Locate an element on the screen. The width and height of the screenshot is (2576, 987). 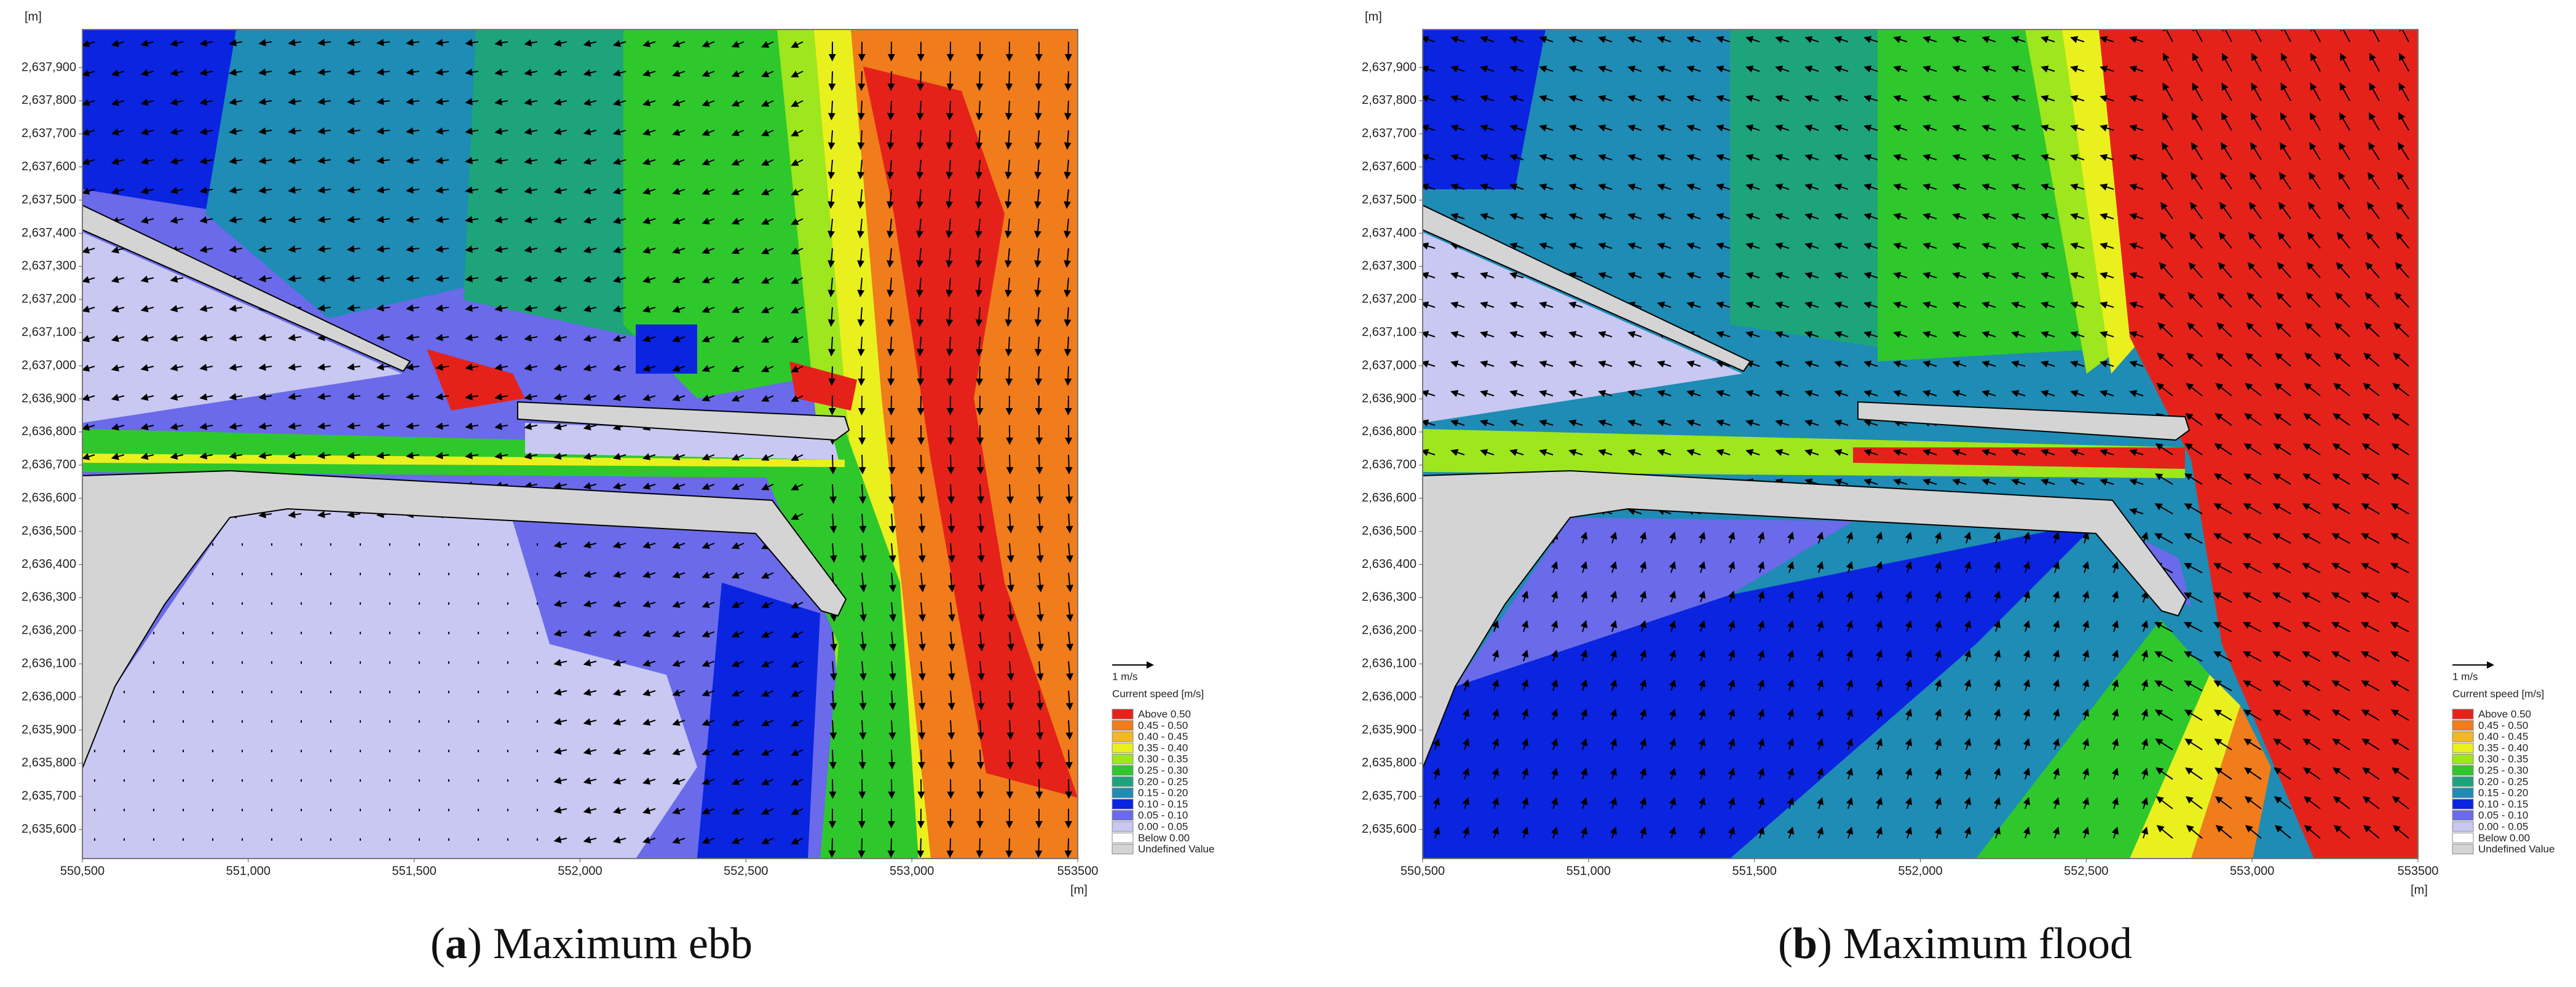
y-tick-label: 2,636,300 is located at coordinates (49, 597).